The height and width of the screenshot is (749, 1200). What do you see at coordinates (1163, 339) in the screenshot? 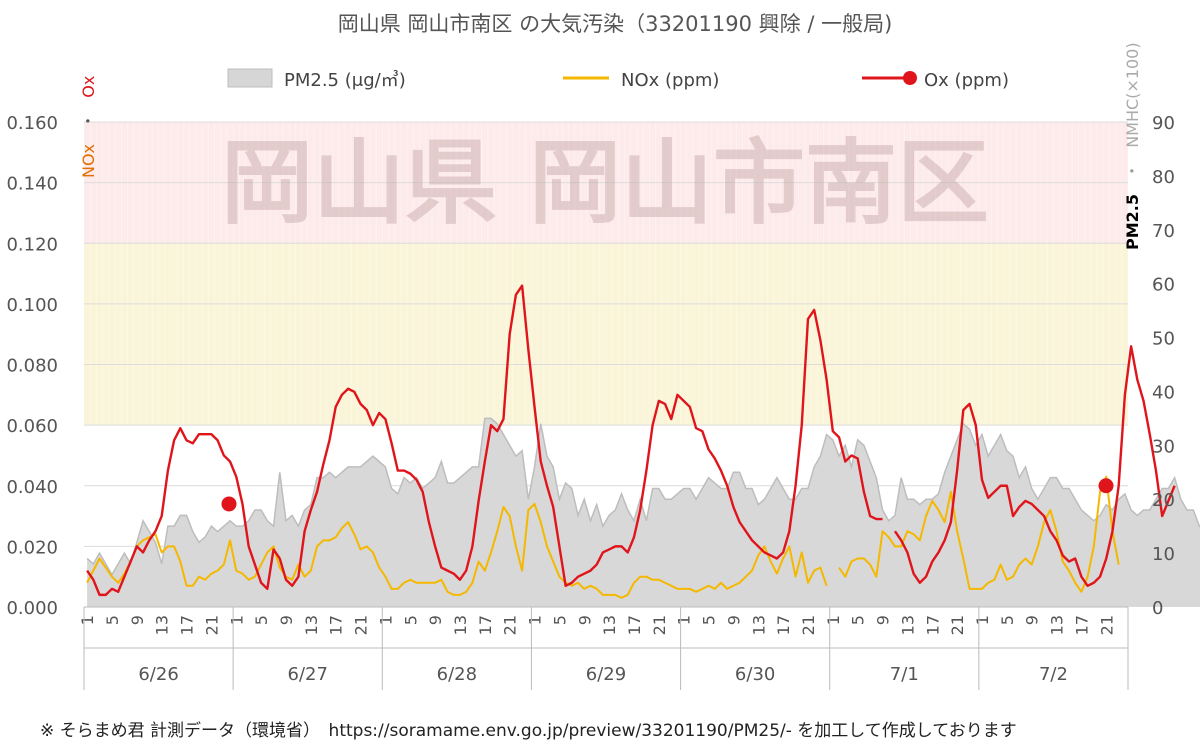
I see `right-axis-tick-label: 50` at bounding box center [1163, 339].